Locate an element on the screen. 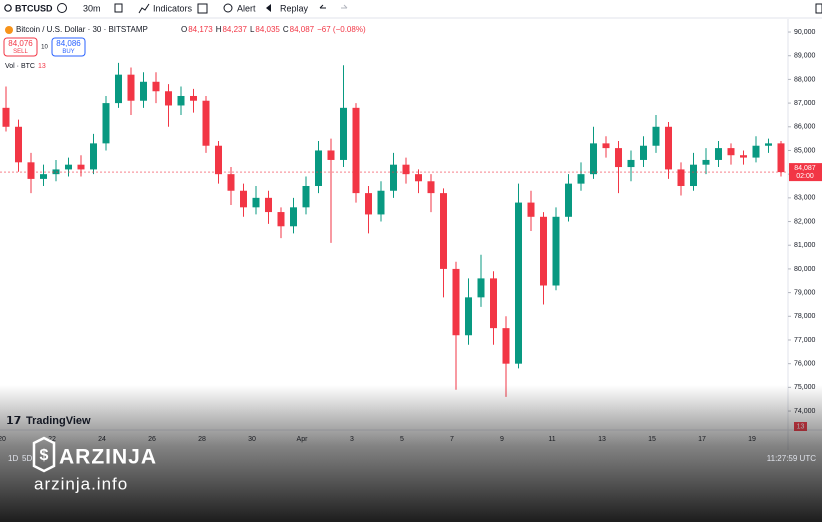 Image resolution: width=822 pixels, height=522 pixels. buy-button is located at coordinates (68, 47).